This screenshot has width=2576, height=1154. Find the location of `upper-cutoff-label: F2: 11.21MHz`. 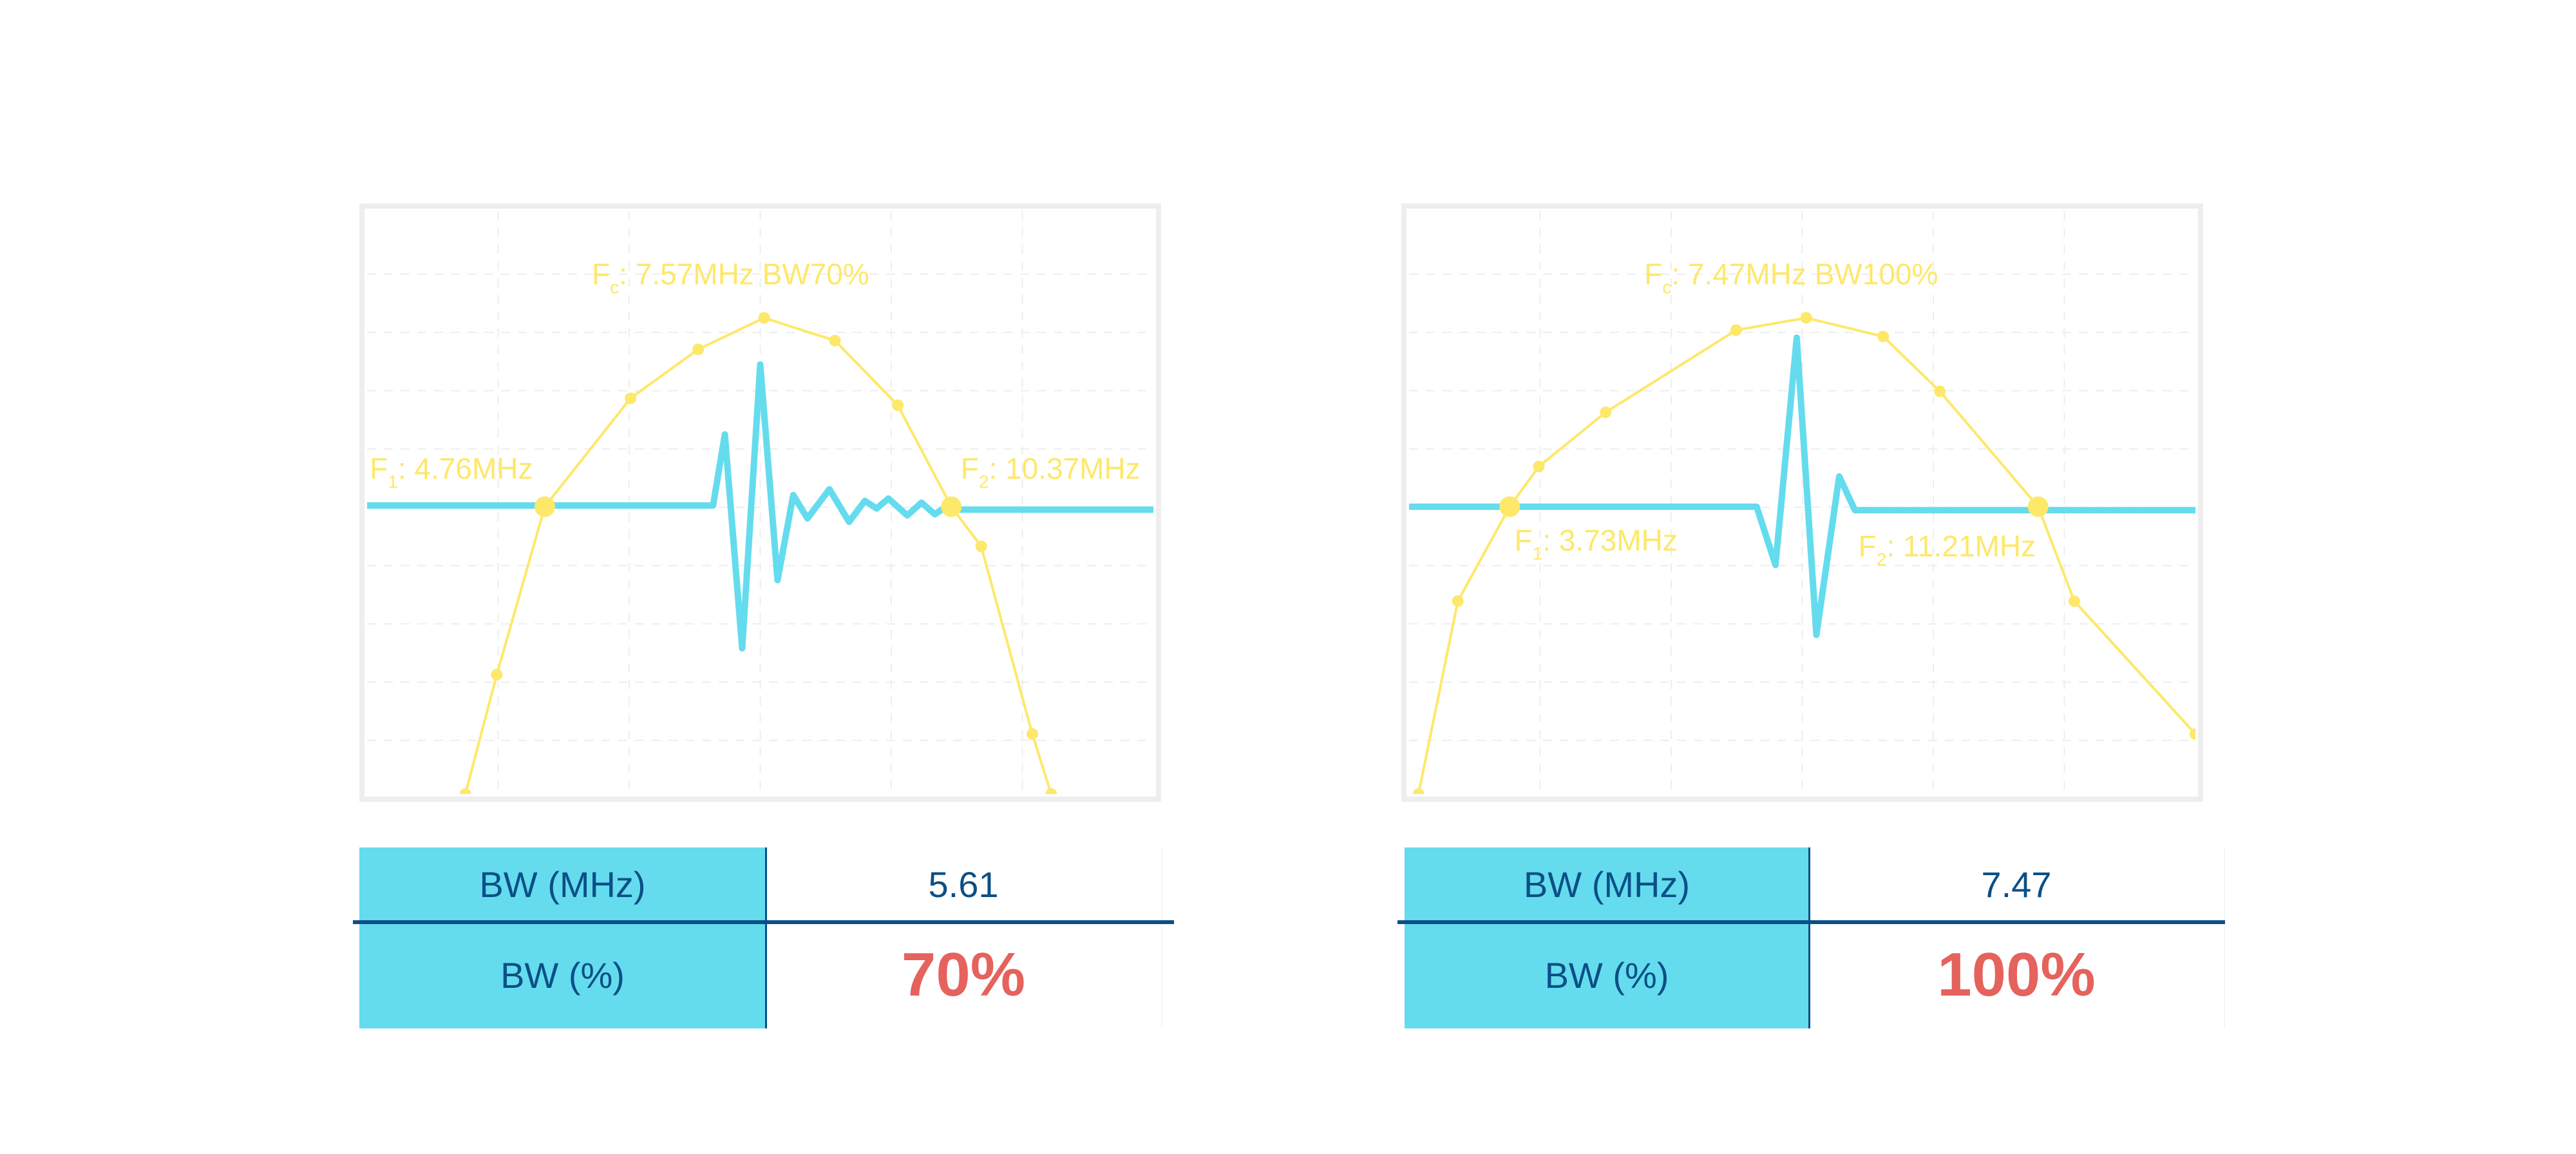

upper-cutoff-label: F2: 11.21MHz is located at coordinates (1948, 549).